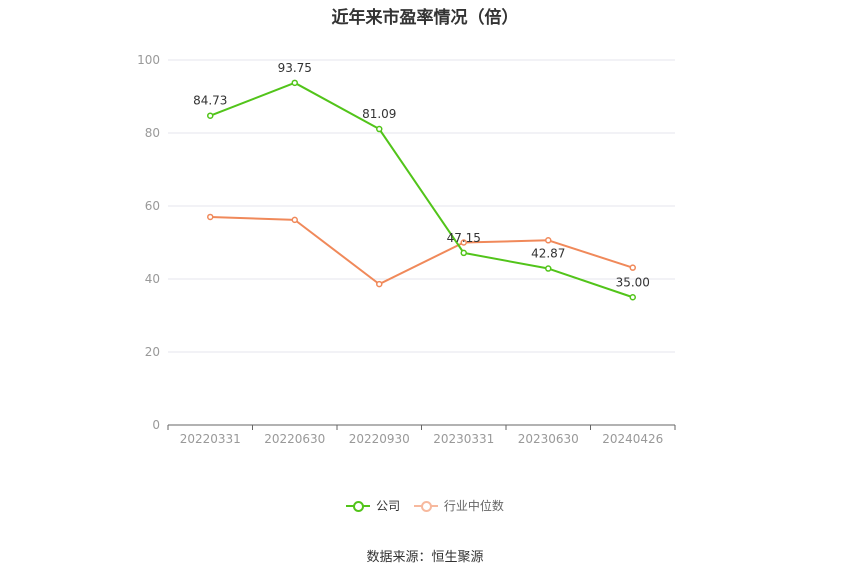 The height and width of the screenshot is (575, 850). What do you see at coordinates (210, 101) in the screenshot?
I see `data-label: 84.73` at bounding box center [210, 101].